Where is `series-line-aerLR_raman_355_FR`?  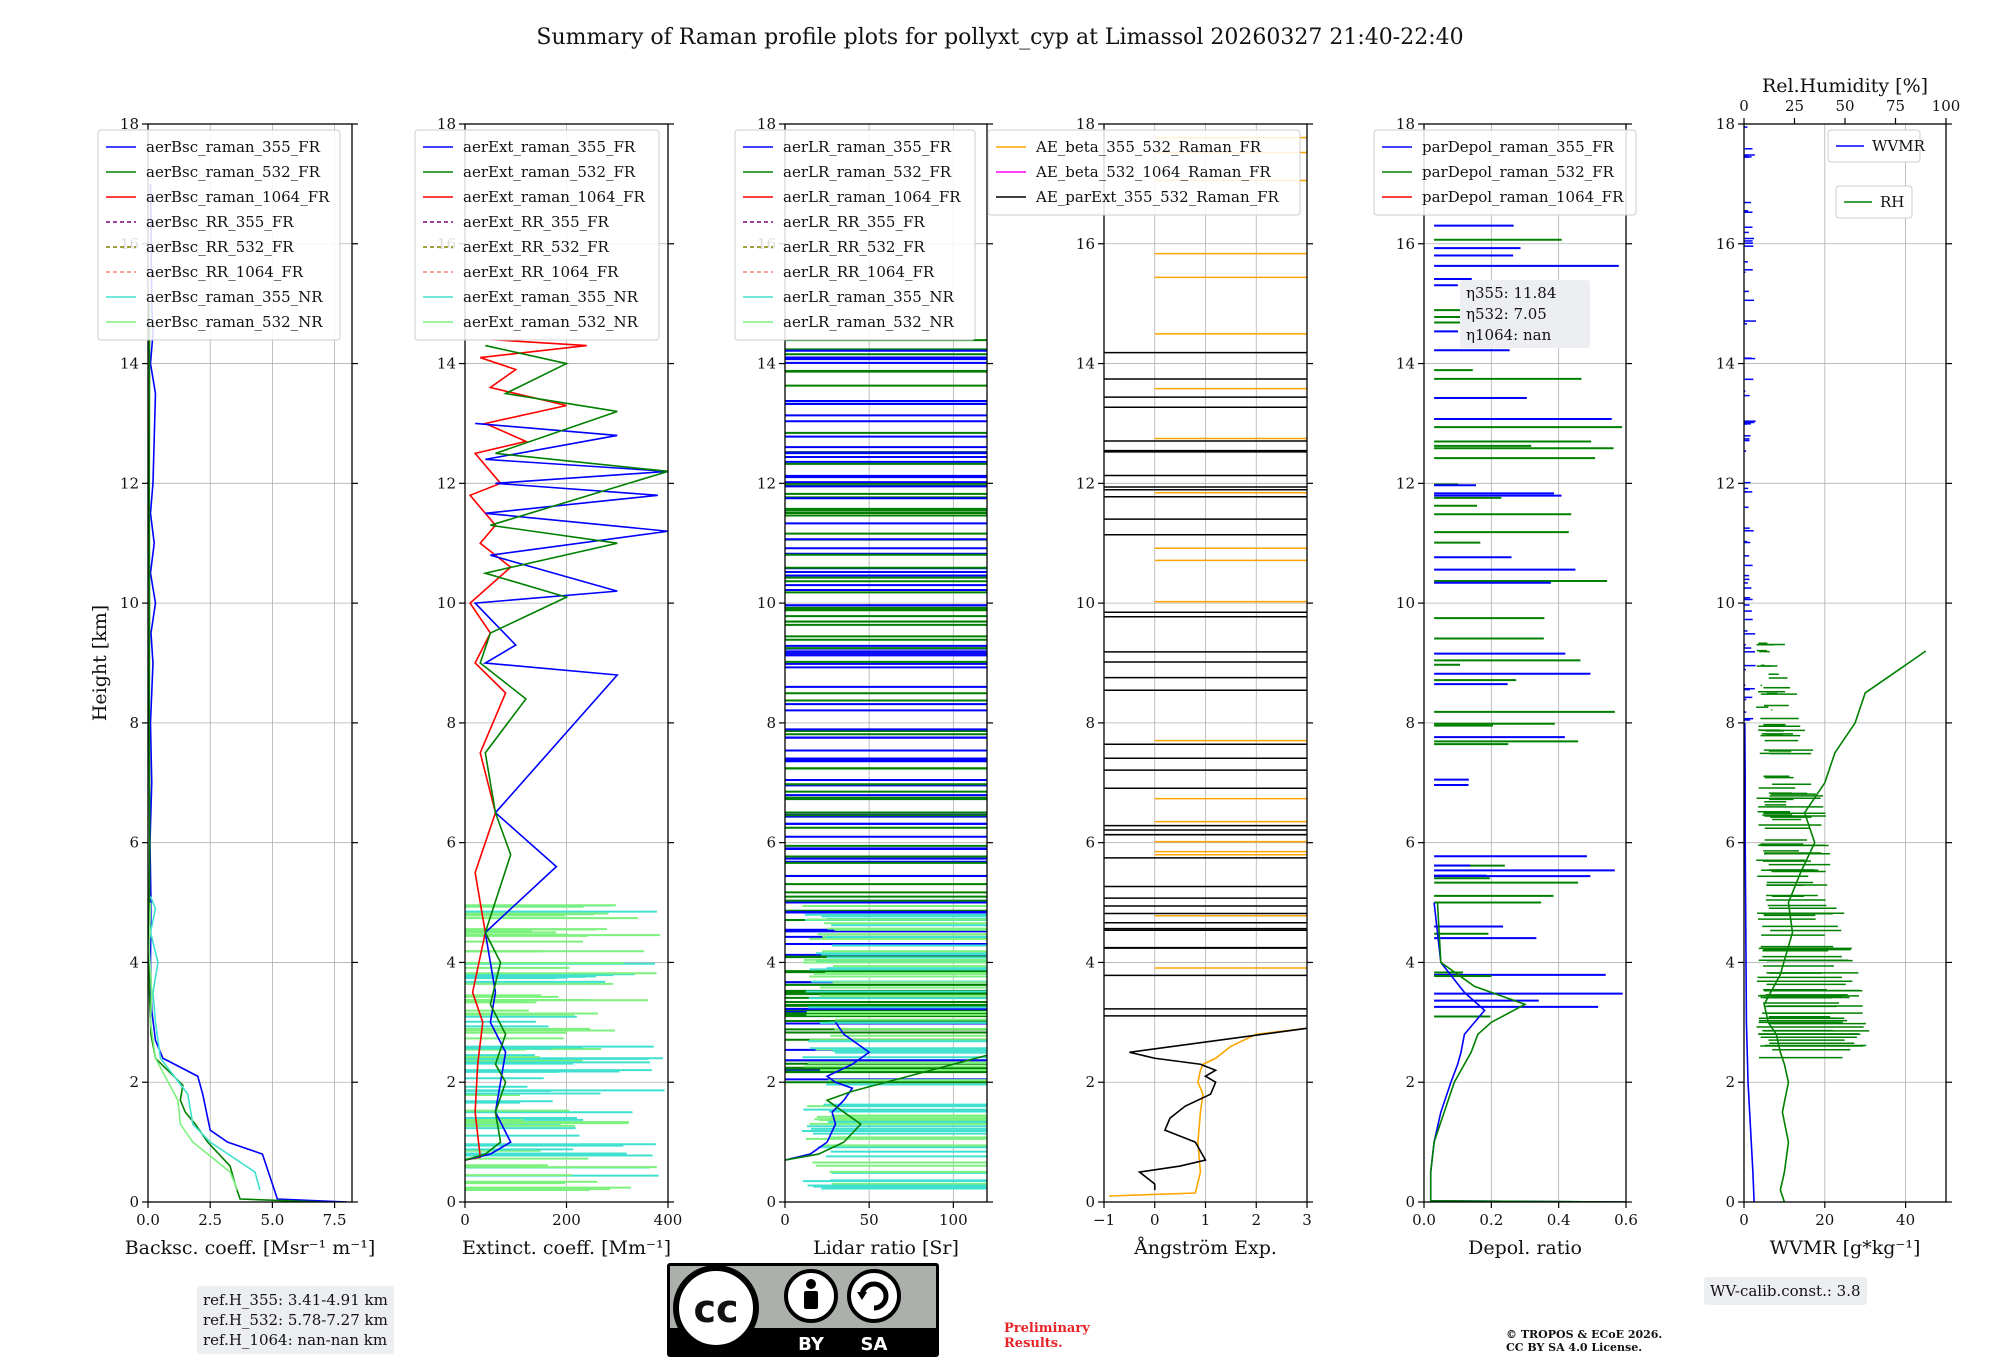 series-line-aerLR_raman_355_FR is located at coordinates (828, 1091).